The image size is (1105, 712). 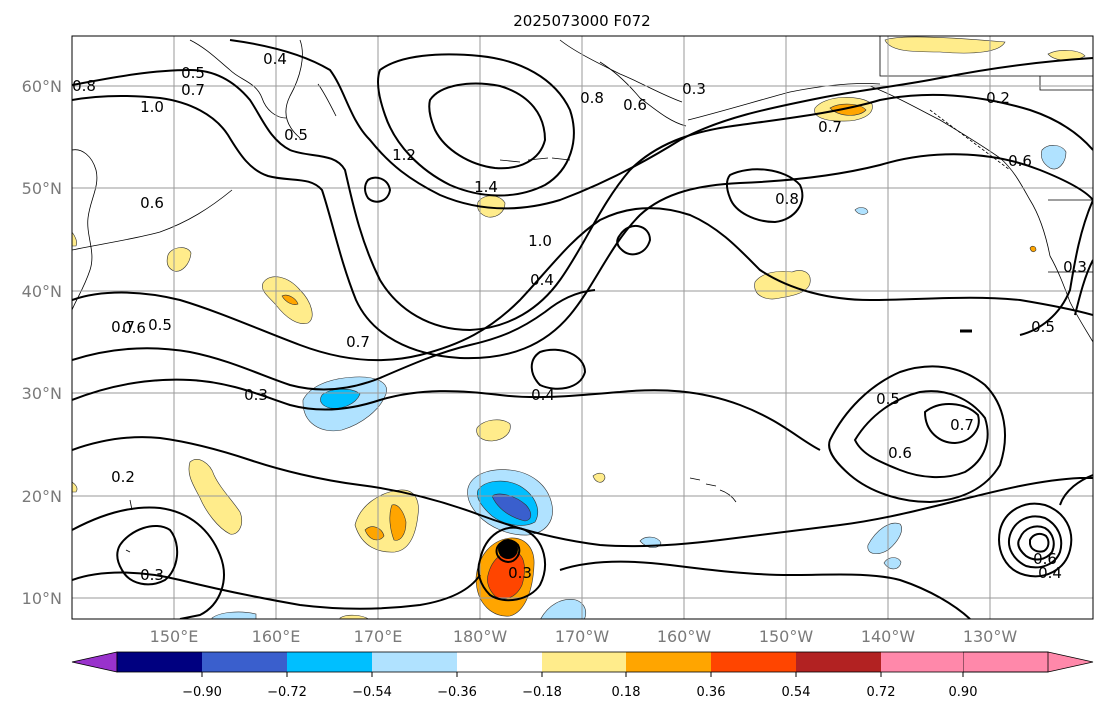 What do you see at coordinates (542, 692) in the screenshot?
I see `colorbar-tick-label: −0.18` at bounding box center [542, 692].